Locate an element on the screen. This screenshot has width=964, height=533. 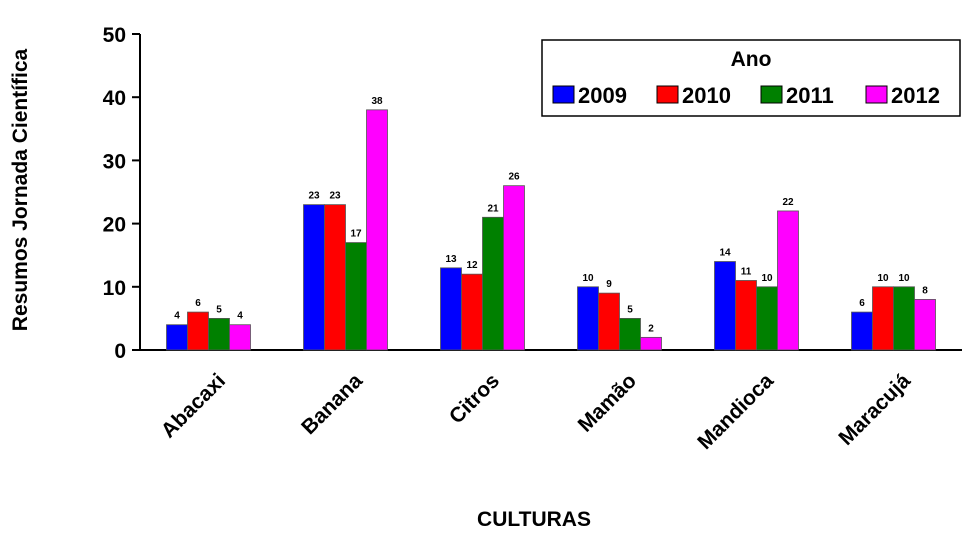
value-label: 21 is located at coordinates (493, 208).